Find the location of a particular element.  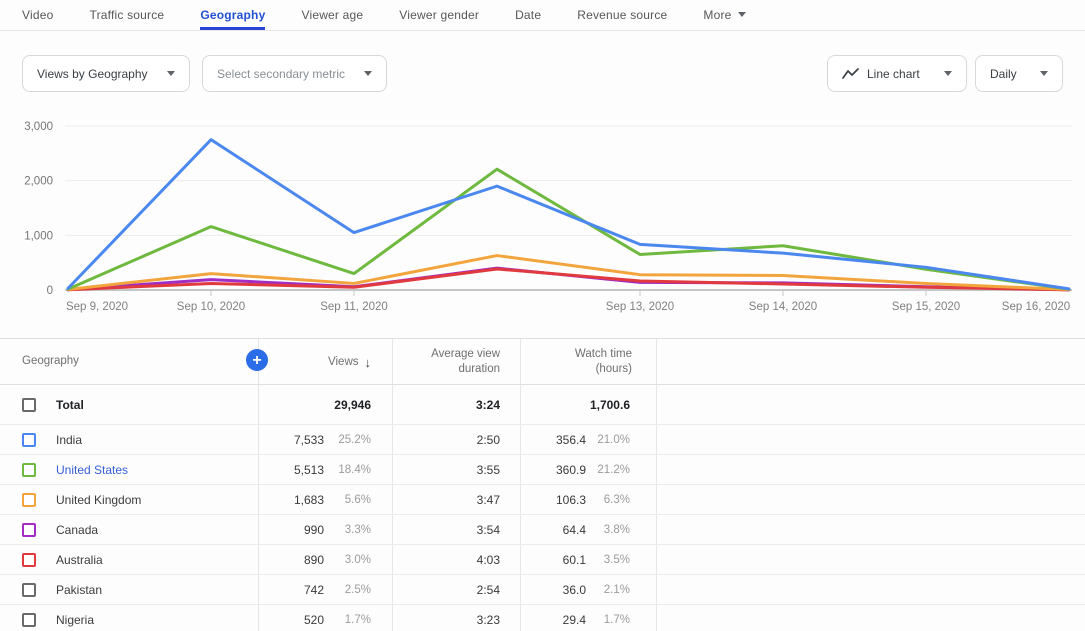

watch-time-percent: 21.0% is located at coordinates (613, 439).